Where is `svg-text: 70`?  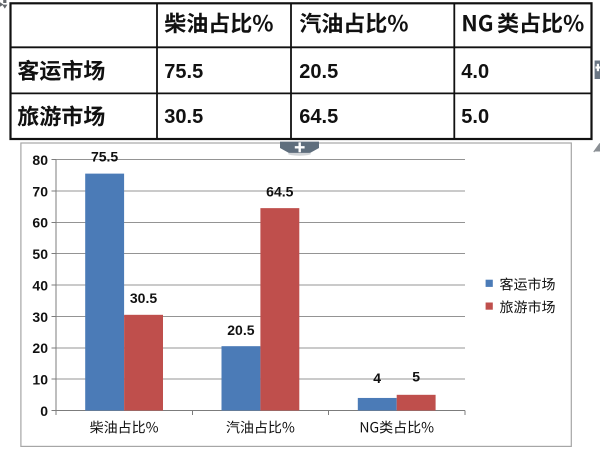 svg-text: 70 is located at coordinates (40, 191).